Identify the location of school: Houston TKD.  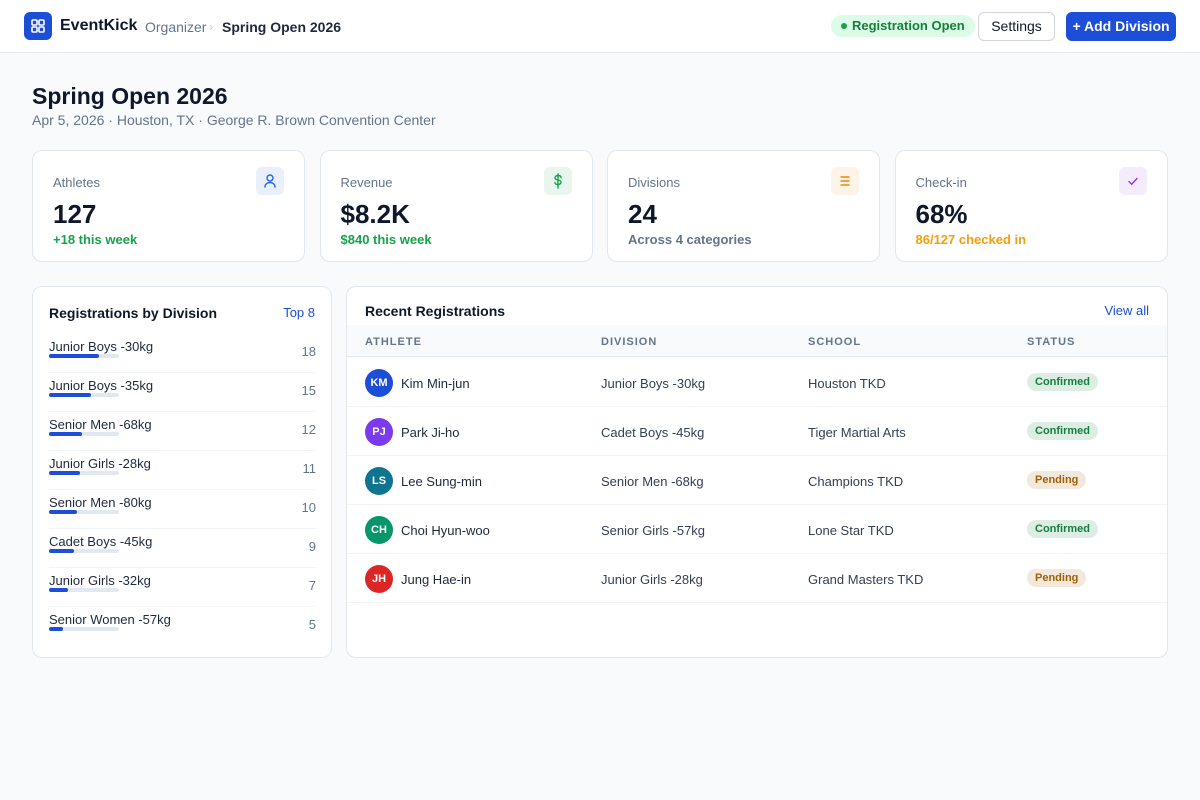
(847, 383).